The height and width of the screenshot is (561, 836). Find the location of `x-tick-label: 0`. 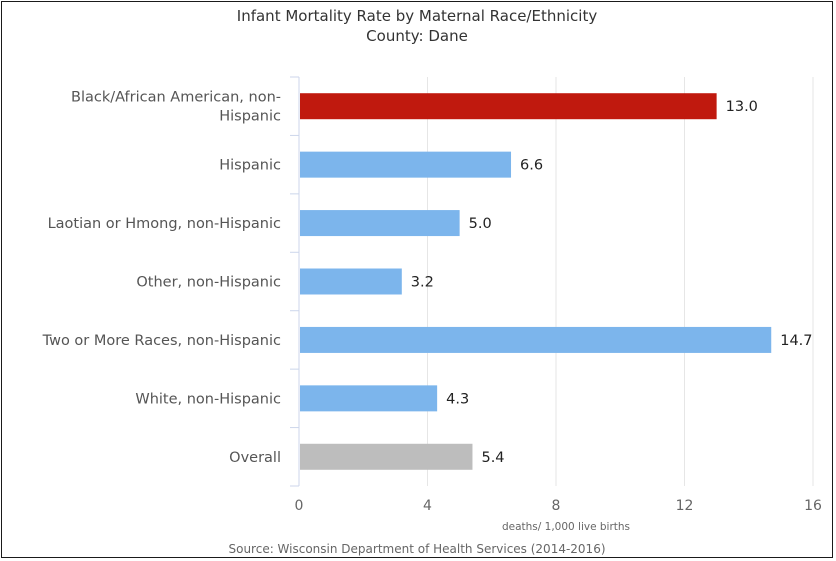

x-tick-label: 0 is located at coordinates (299, 506).